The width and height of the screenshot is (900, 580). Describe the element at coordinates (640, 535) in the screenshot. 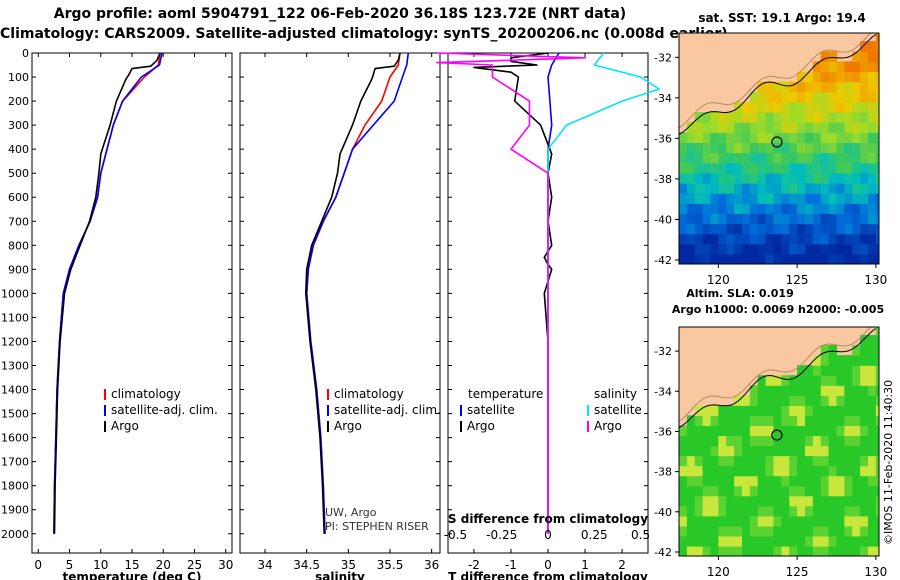

I see `s-tick-label: 0.5` at that location.